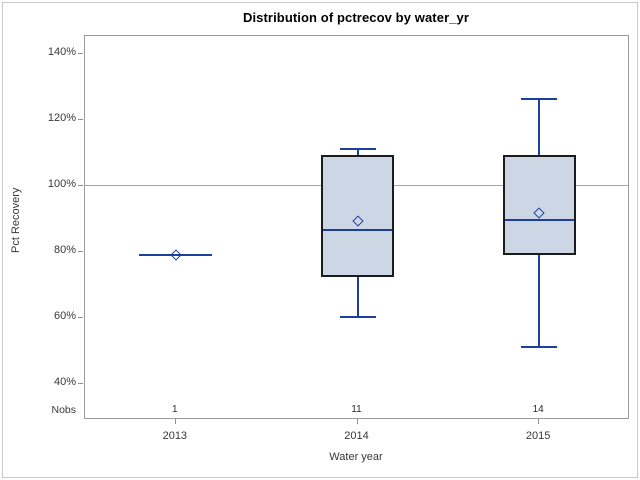  What do you see at coordinates (356, 409) in the screenshot?
I see `nobs-value: 11` at bounding box center [356, 409].